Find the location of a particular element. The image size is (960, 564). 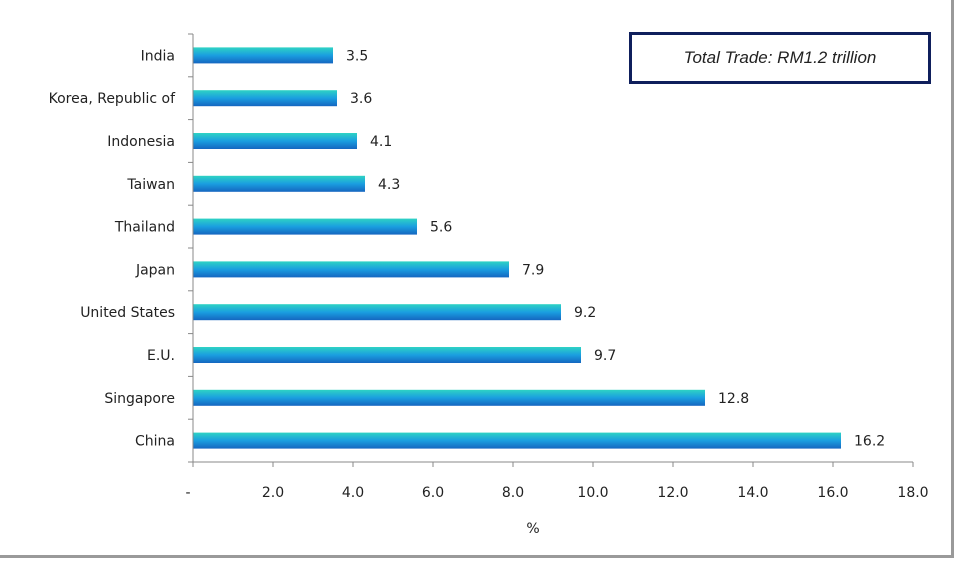

value-label: 12.8 is located at coordinates (733, 399).